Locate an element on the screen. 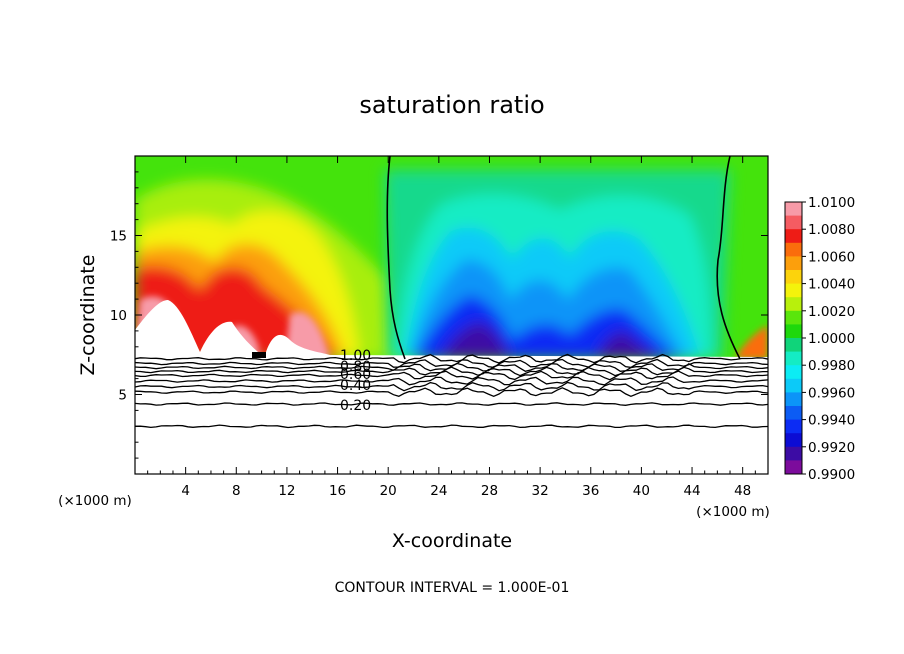 The image size is (904, 654). colorbar-label: 0.9920 is located at coordinates (831, 448).